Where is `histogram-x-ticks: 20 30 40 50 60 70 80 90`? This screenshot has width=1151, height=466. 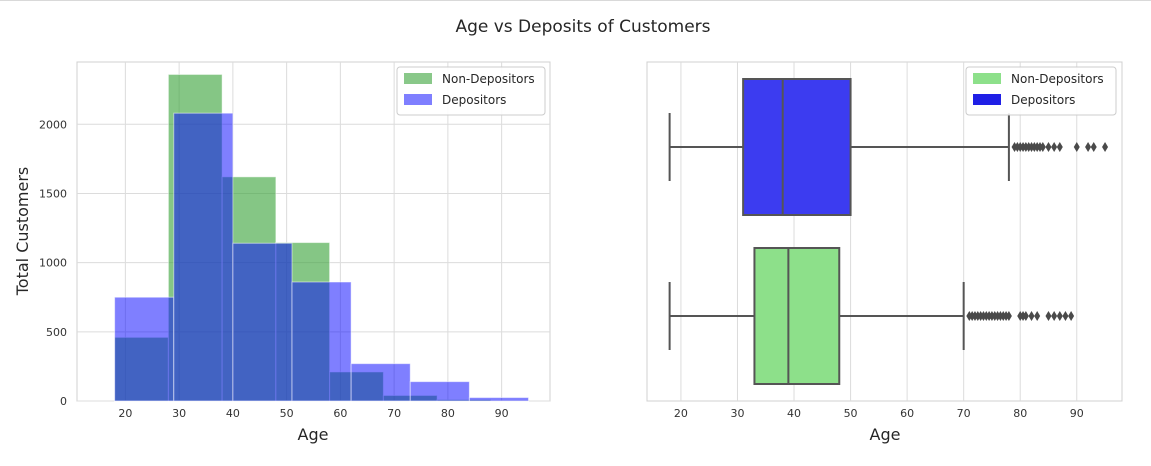
histogram-x-ticks: 20 30 40 50 60 70 80 90 is located at coordinates (313, 413).